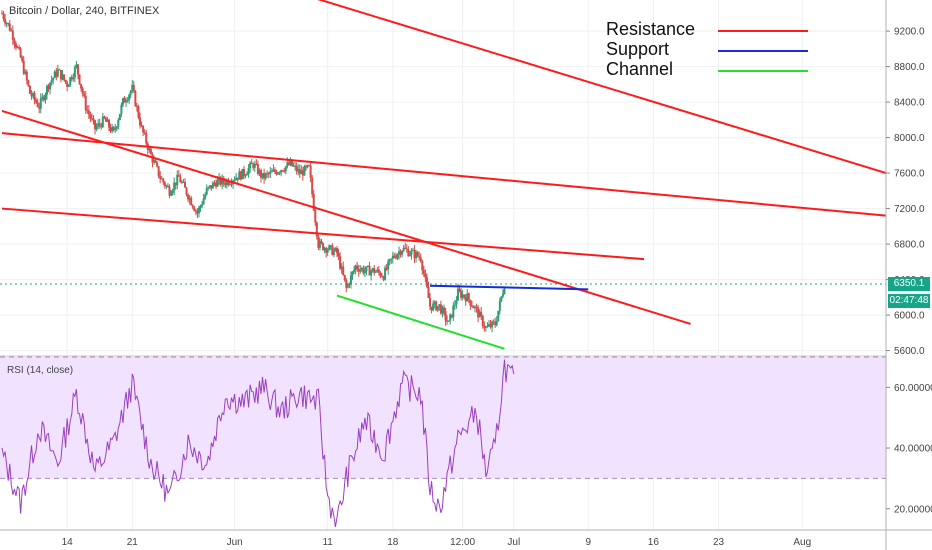 This screenshot has height=550, width=932. Describe the element at coordinates (711, 69) in the screenshot. I see `legend-item-channel: Channel` at that location.